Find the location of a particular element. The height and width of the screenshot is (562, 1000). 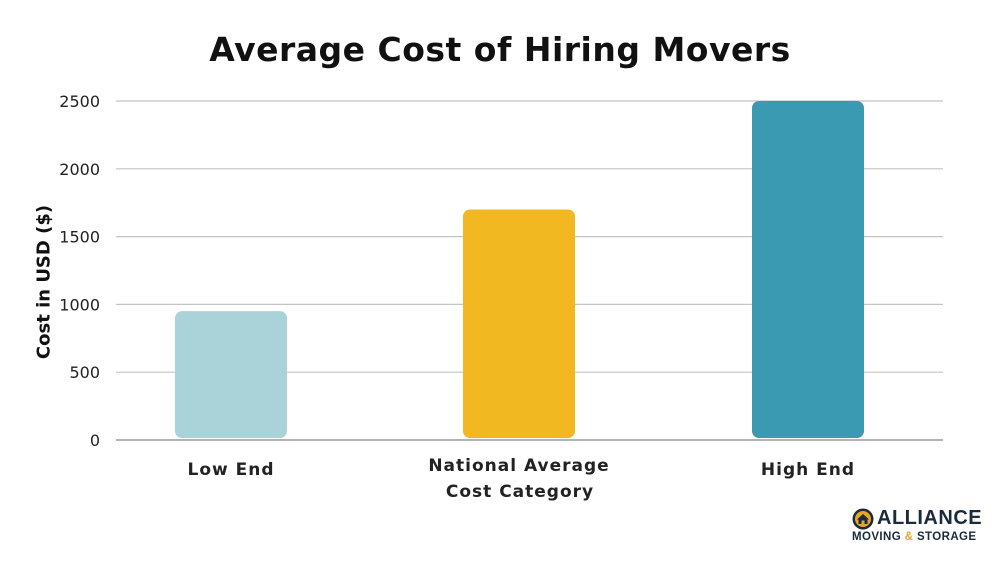

logo-tagline-amp: & is located at coordinates (909, 537).